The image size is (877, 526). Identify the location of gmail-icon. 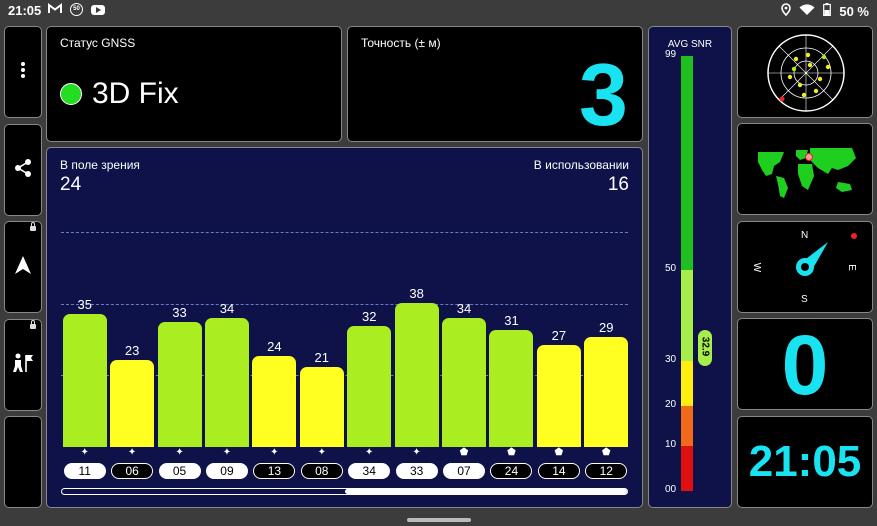
(55, 9).